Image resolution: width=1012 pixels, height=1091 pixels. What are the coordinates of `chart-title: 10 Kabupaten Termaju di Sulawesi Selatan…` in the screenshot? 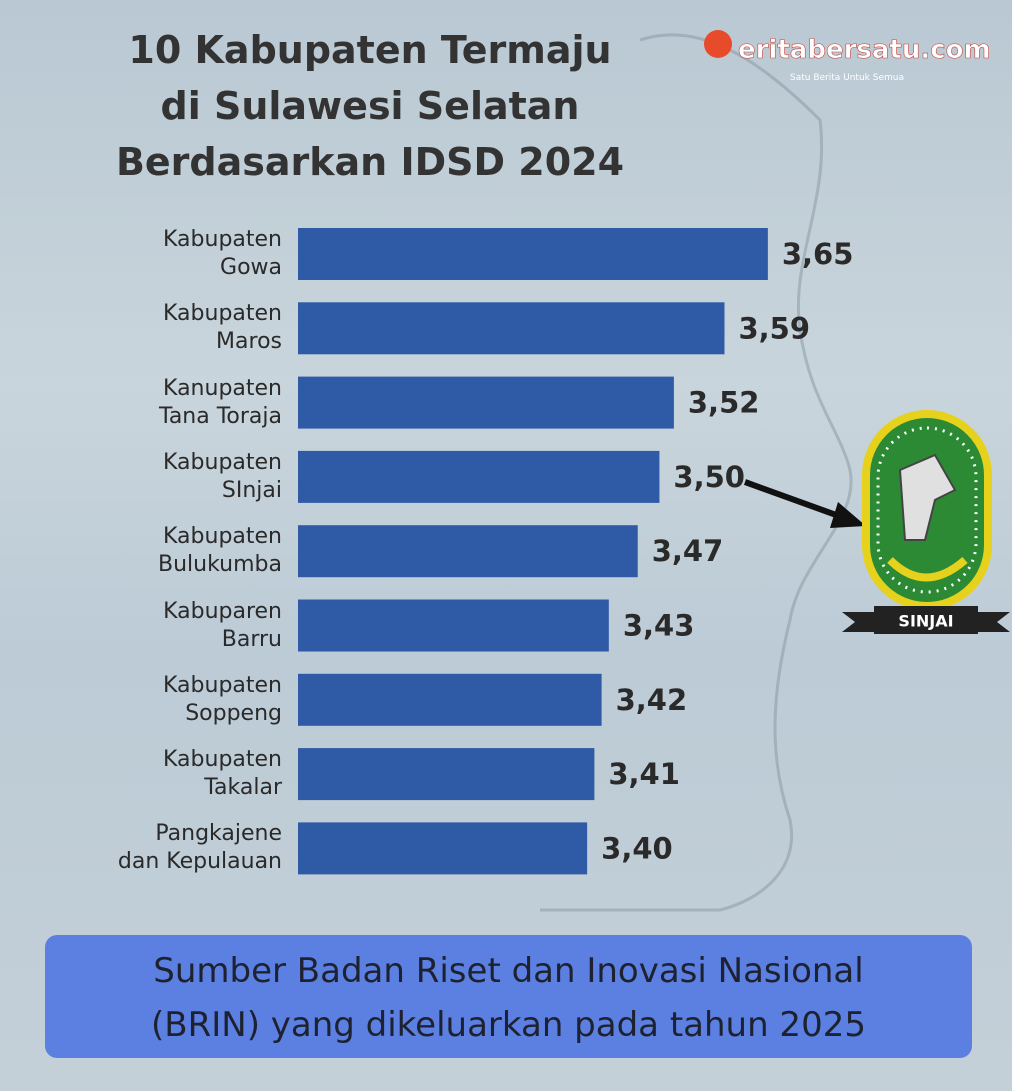 It's located at (370, 106).